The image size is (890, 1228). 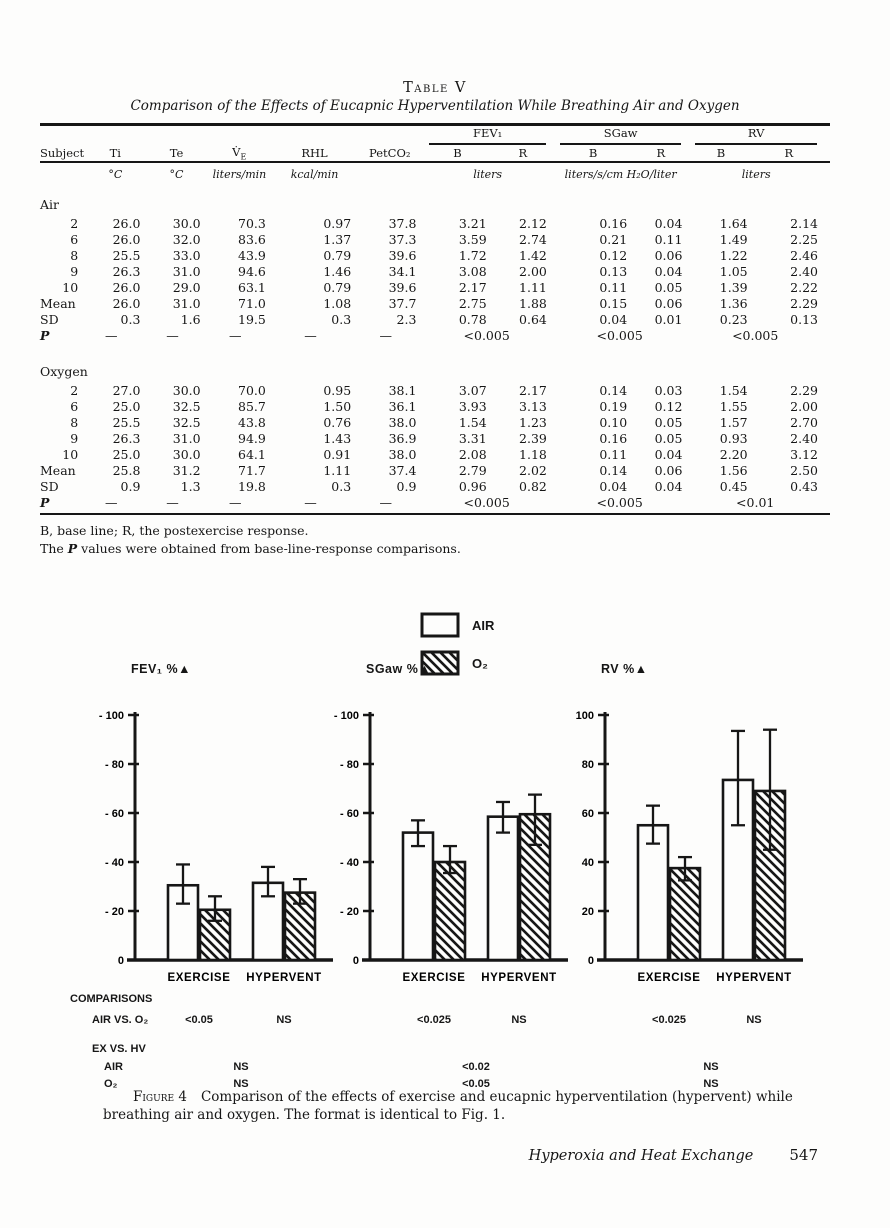 What do you see at coordinates (252, 303) in the screenshot?
I see `table-cell: 71.0` at bounding box center [252, 303].